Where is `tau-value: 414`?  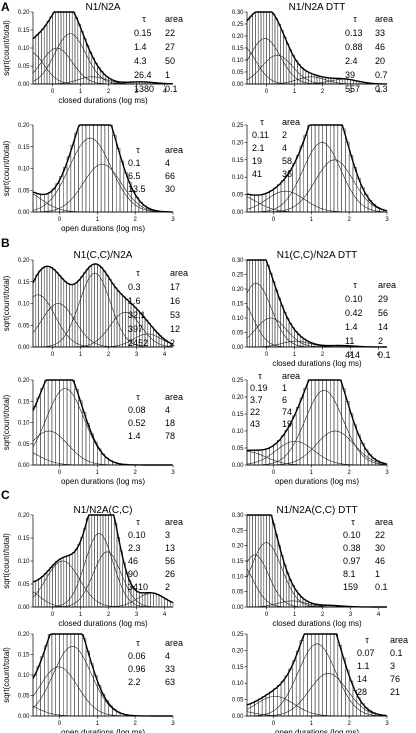 tau-value: 414 is located at coordinates (352, 355).